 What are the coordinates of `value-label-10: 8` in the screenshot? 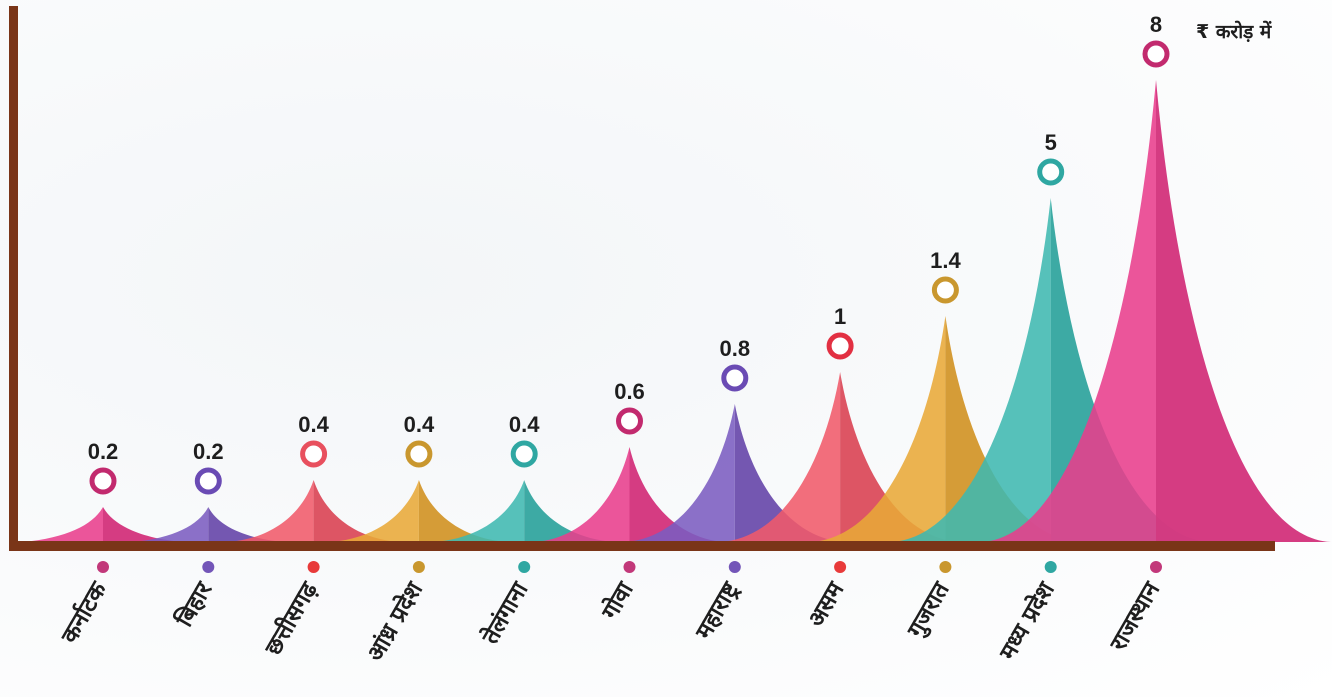 It's located at (1156, 24).